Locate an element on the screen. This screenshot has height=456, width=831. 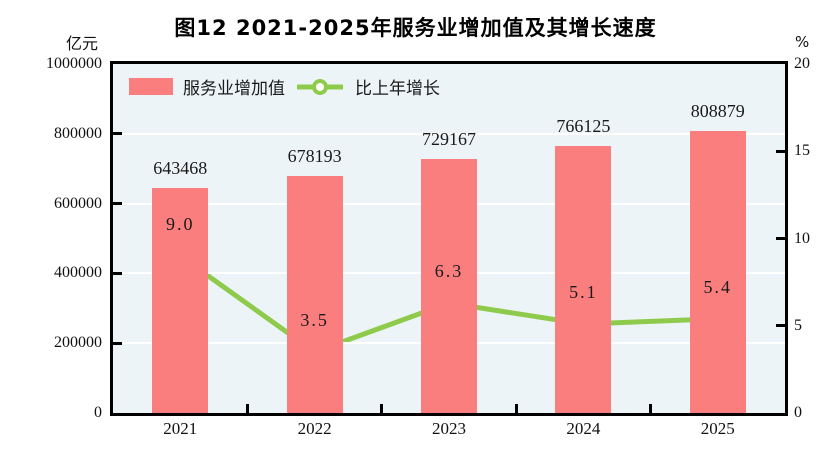
bar-value-label-2025: 808879 is located at coordinates (717, 110).